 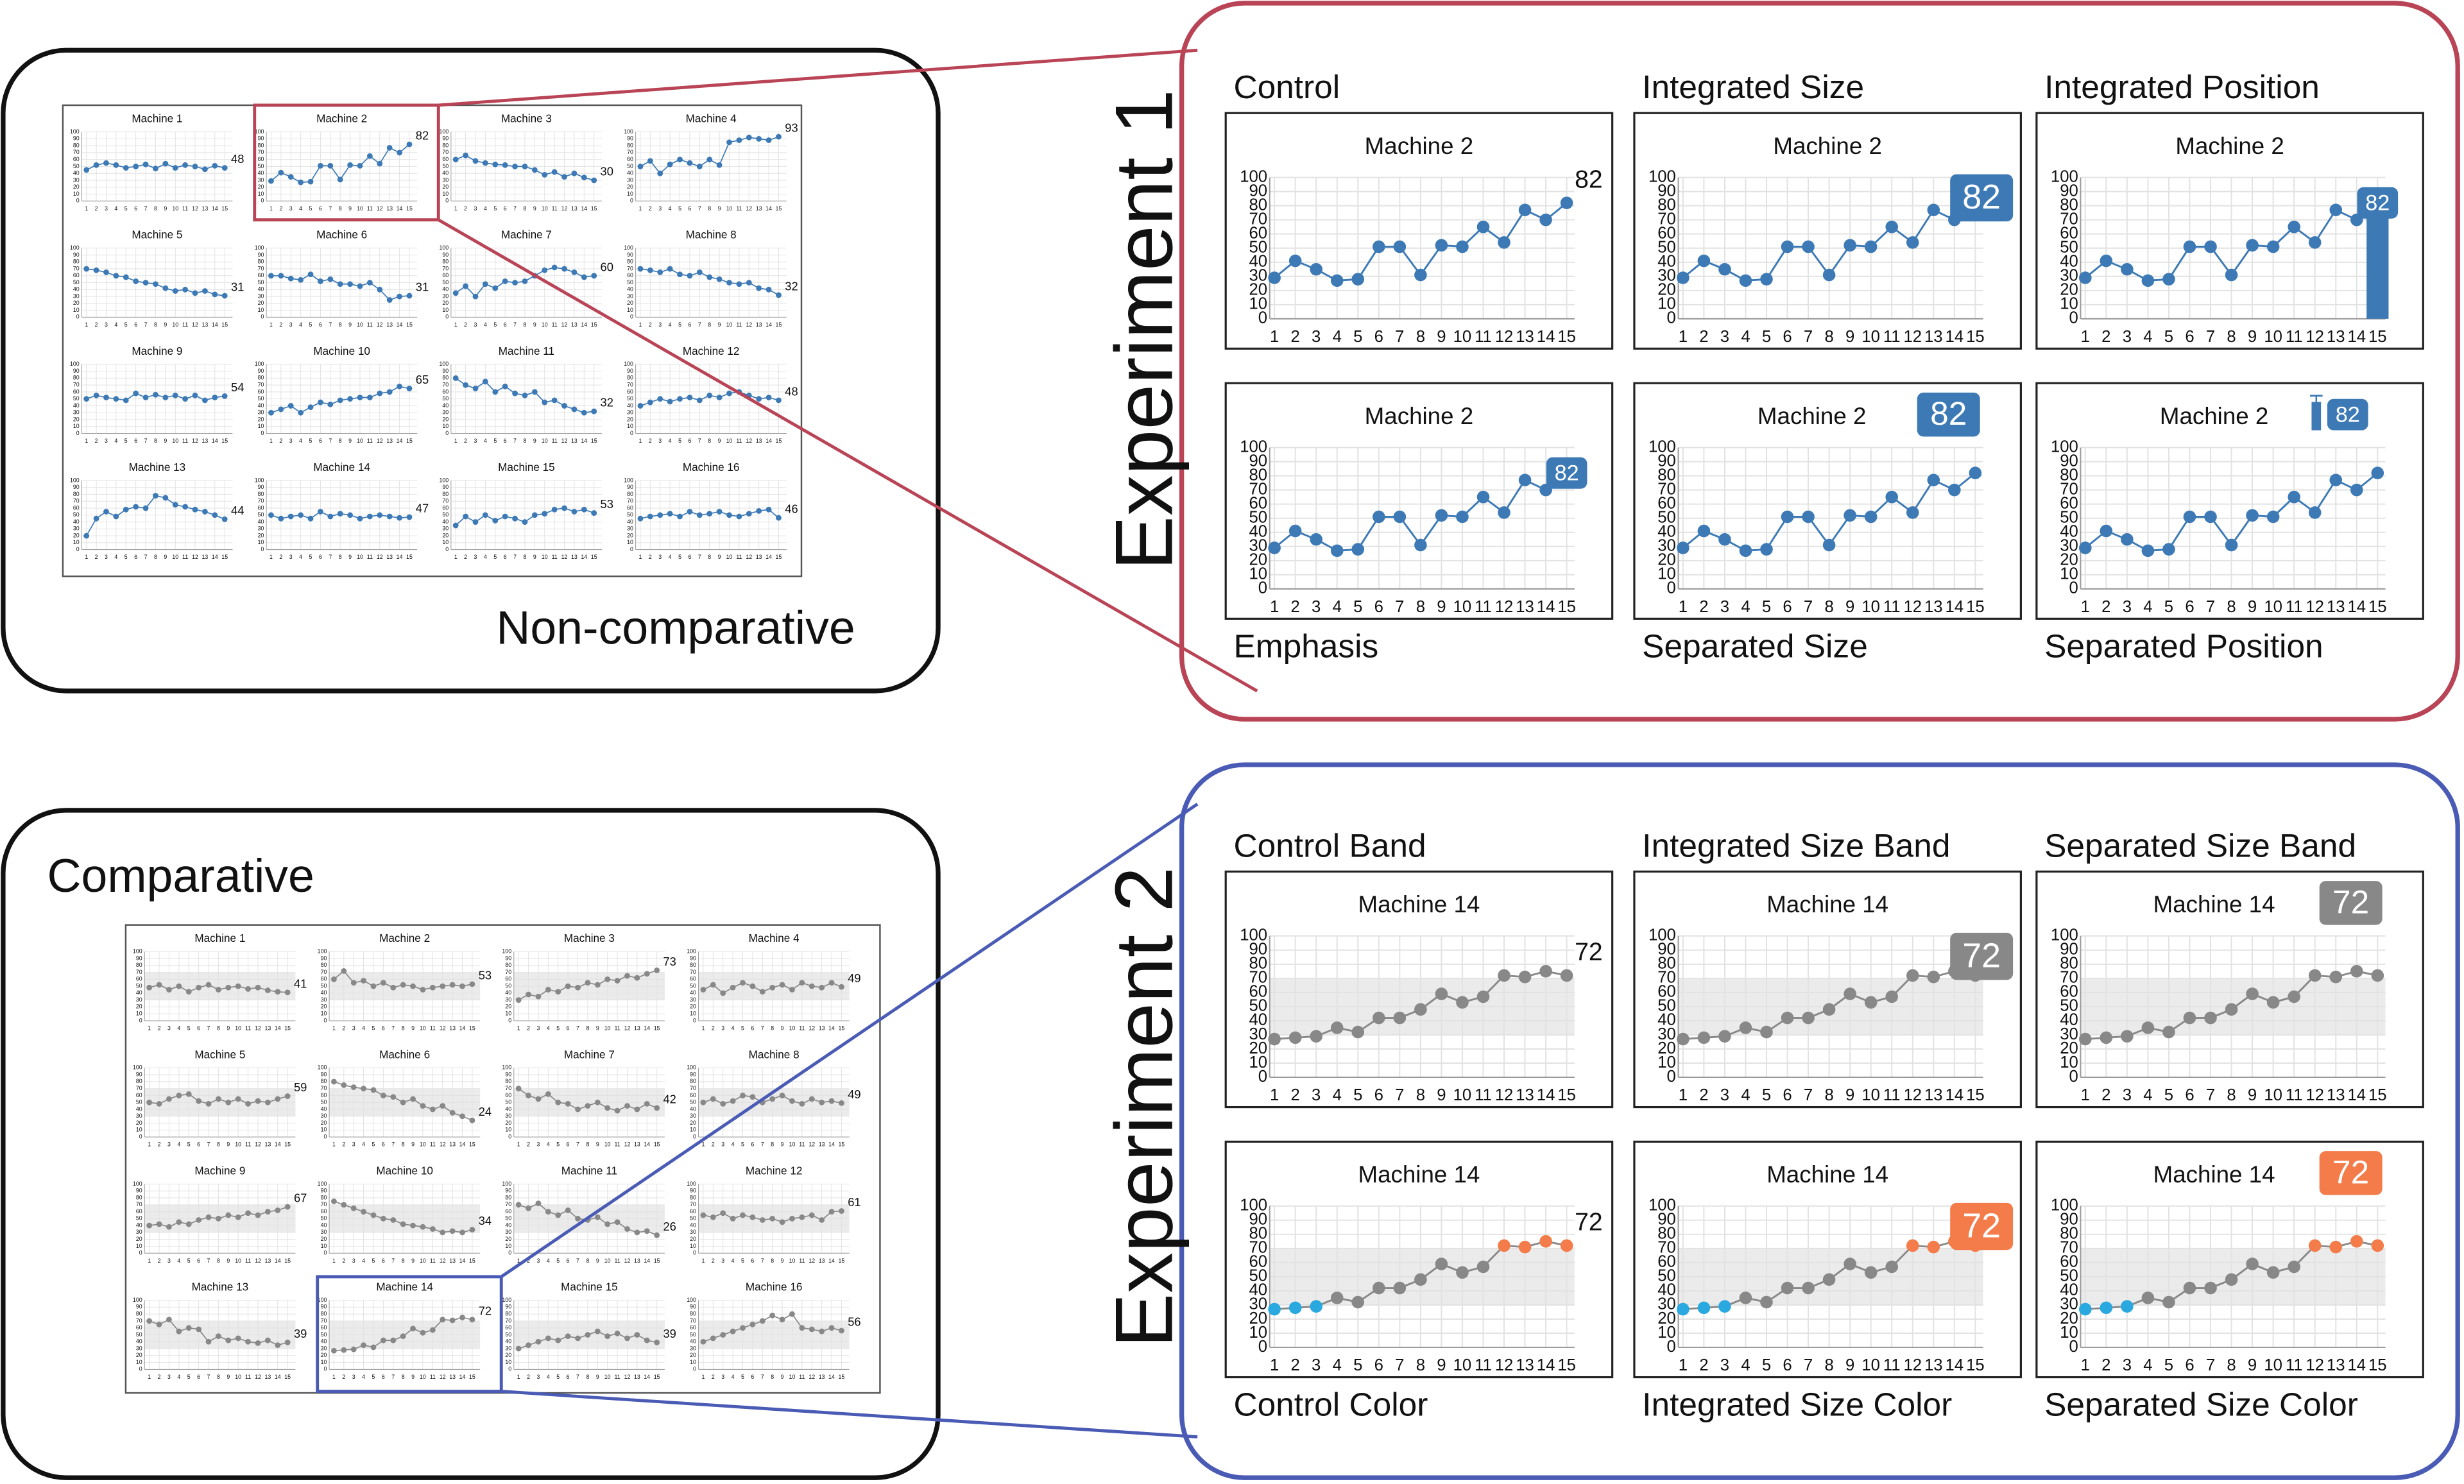 I want to click on value-box, so click(x=1982, y=198).